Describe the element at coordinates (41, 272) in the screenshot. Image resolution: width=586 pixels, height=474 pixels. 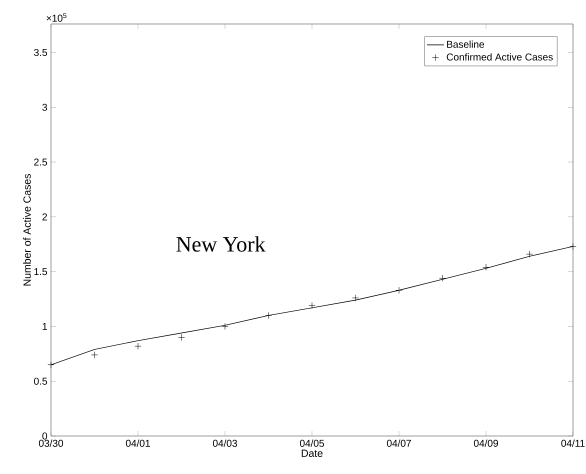
I see `y-tick-label: 1.5` at that location.